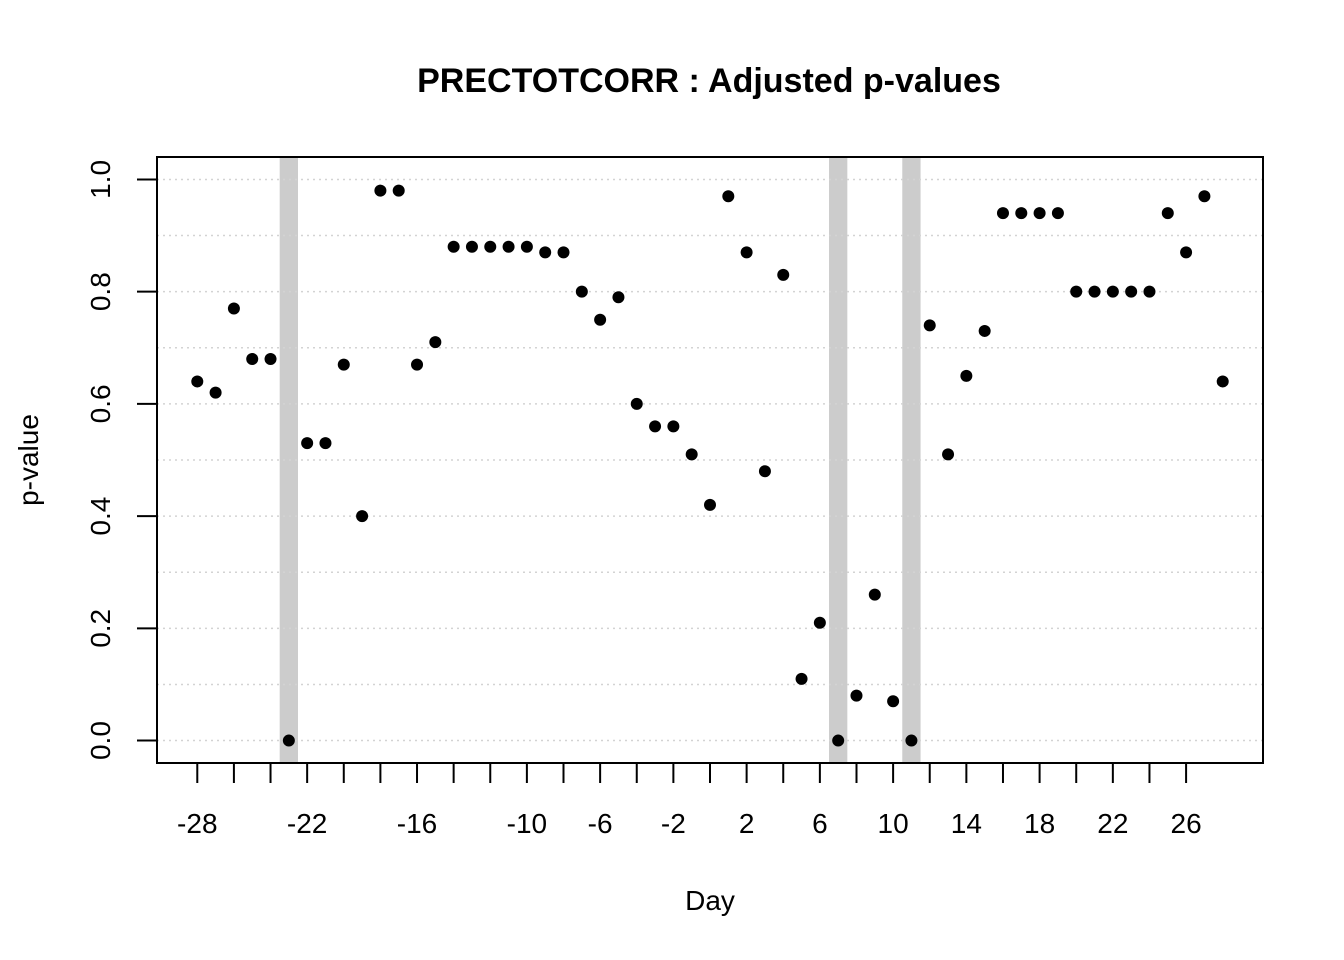 The height and width of the screenshot is (960, 1344). I want to click on x-axis: -28 -22 -16 -10 -6 -2 2 6 10 14 18 22 26, so click(689, 801).